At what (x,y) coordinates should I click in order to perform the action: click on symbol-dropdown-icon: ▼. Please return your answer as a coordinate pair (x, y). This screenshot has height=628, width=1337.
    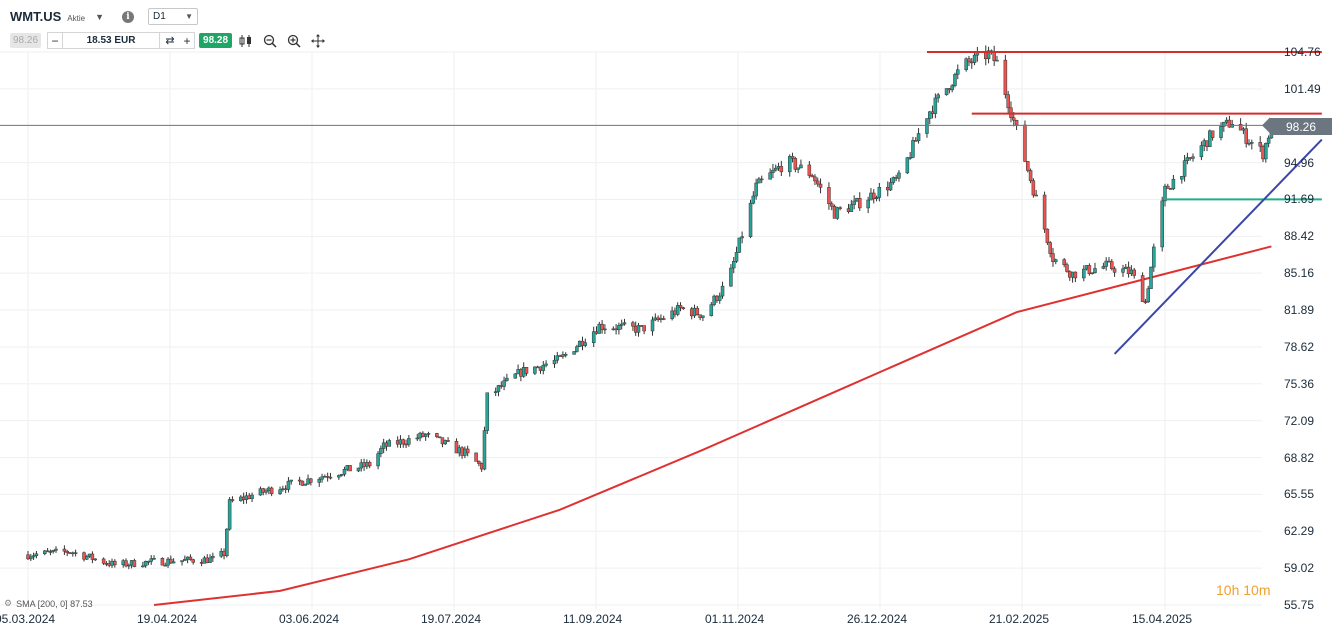
    Looking at the image, I should click on (99, 16).